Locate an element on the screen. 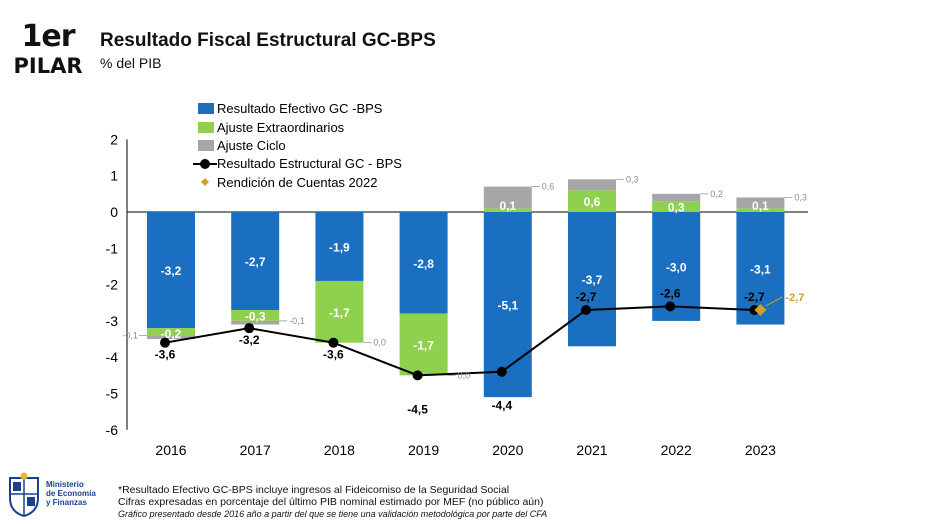 This screenshot has width=935, height=525. ministry-line-1: Ministerio is located at coordinates (65, 484).